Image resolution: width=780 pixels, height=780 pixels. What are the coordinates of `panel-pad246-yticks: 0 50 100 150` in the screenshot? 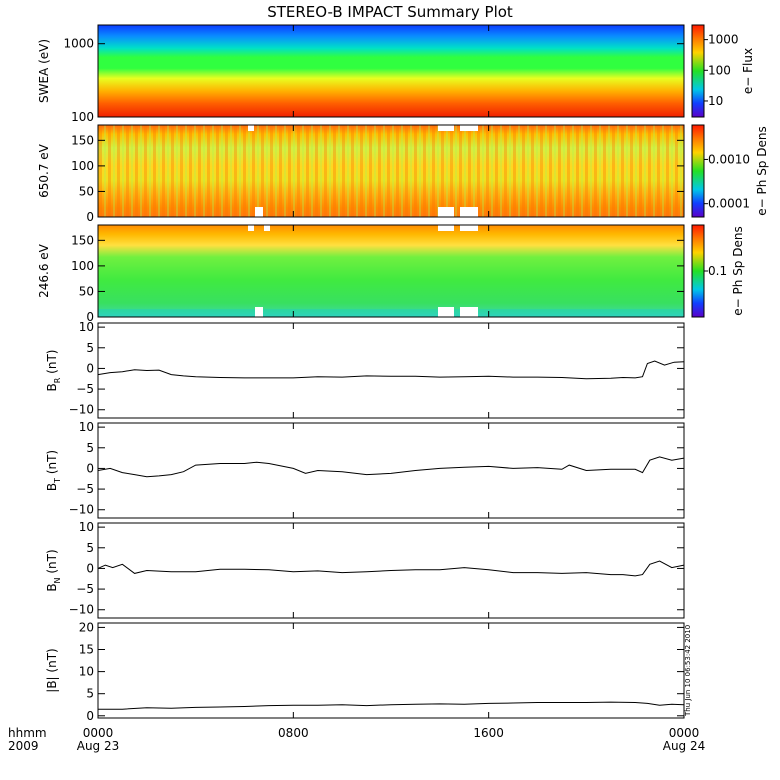 It's located at (377, 278).